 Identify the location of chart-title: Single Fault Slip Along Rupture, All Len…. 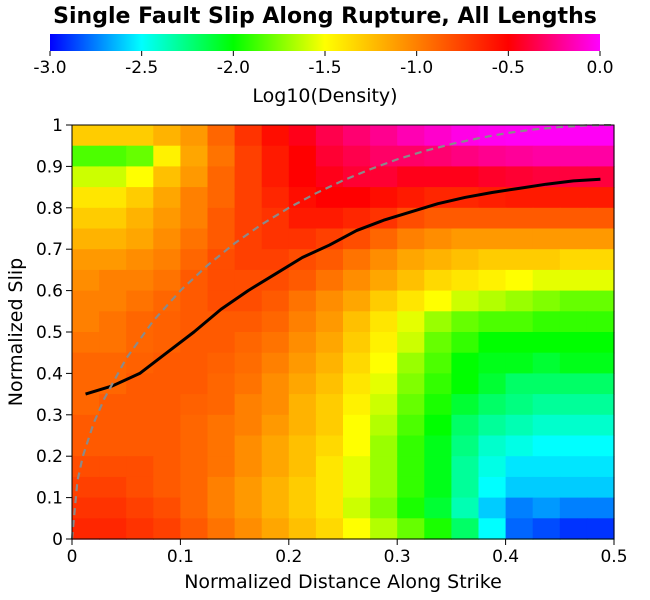
(325, 16).